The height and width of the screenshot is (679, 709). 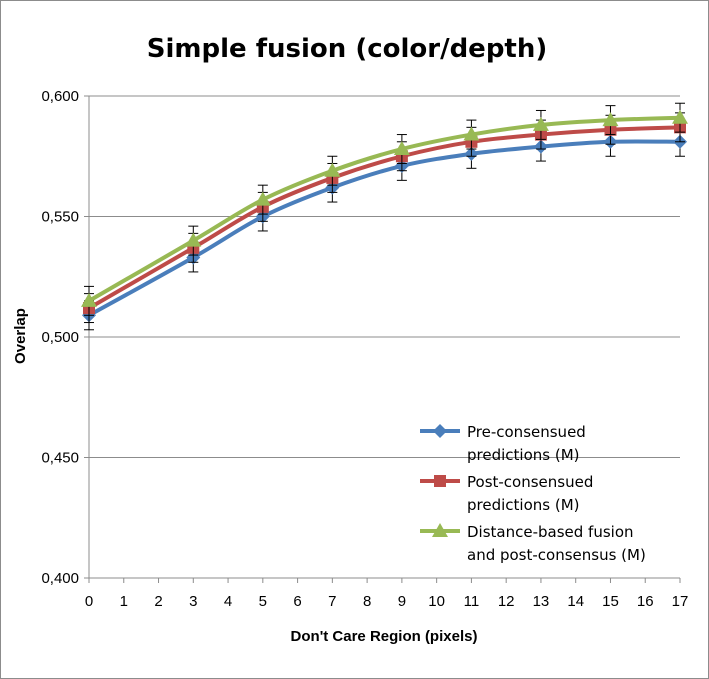 What do you see at coordinates (158, 601) in the screenshot?
I see `x-tick-label: 2` at bounding box center [158, 601].